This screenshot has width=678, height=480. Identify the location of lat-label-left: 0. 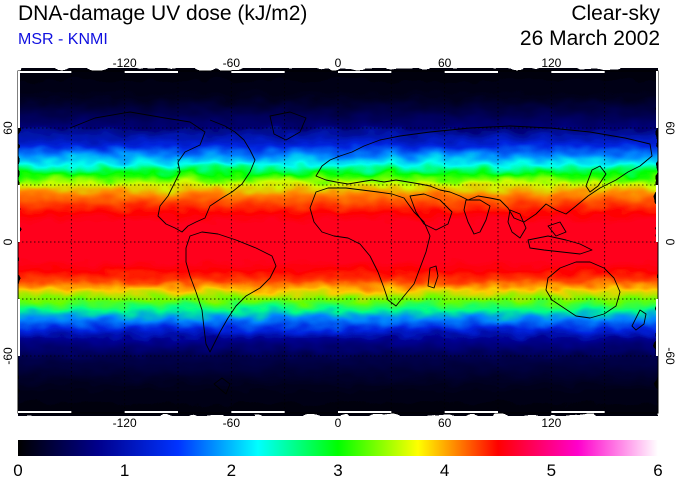
(8, 241).